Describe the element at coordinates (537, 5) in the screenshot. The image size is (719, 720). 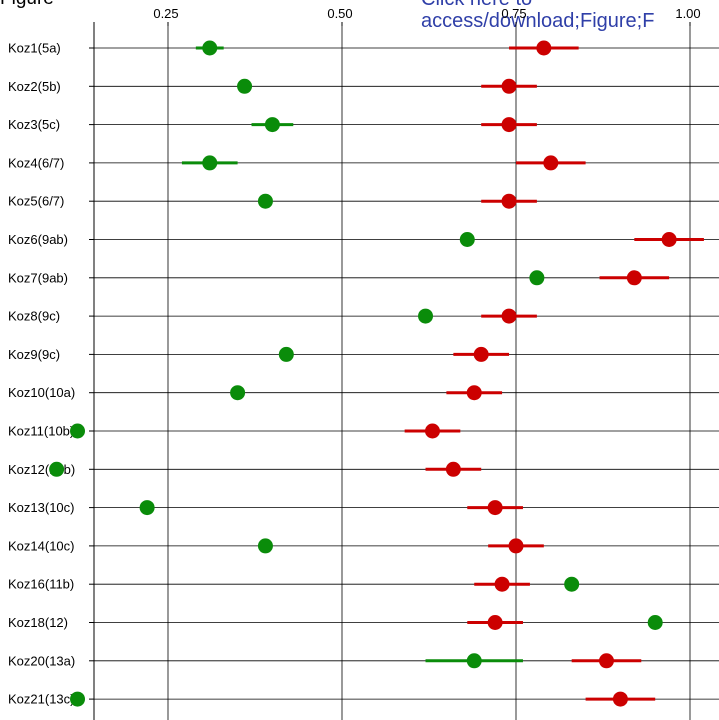
I see `download-link-line1: Click here to` at that location.